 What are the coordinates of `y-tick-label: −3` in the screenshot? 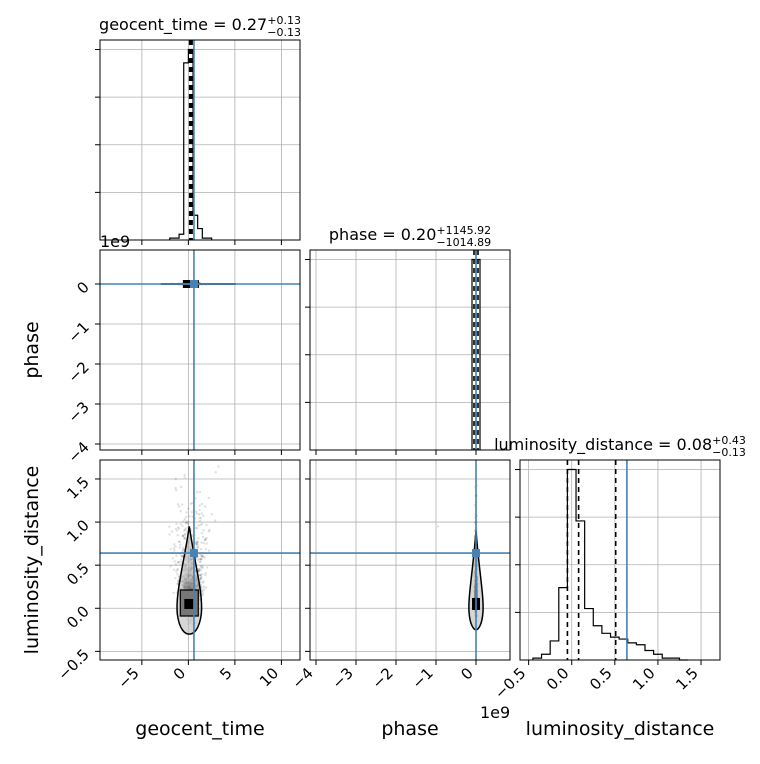 It's located at (78, 412).